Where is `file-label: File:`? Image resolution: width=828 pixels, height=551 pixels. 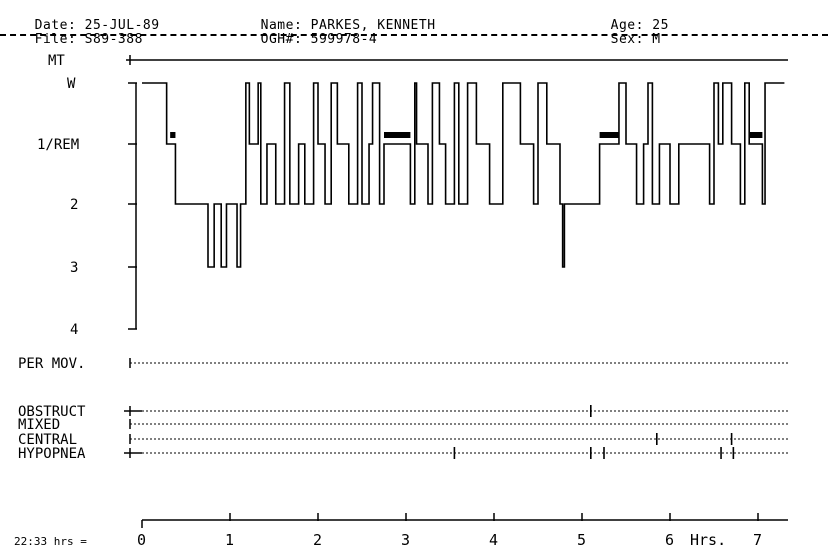 file-label: File: is located at coordinates (55, 39).